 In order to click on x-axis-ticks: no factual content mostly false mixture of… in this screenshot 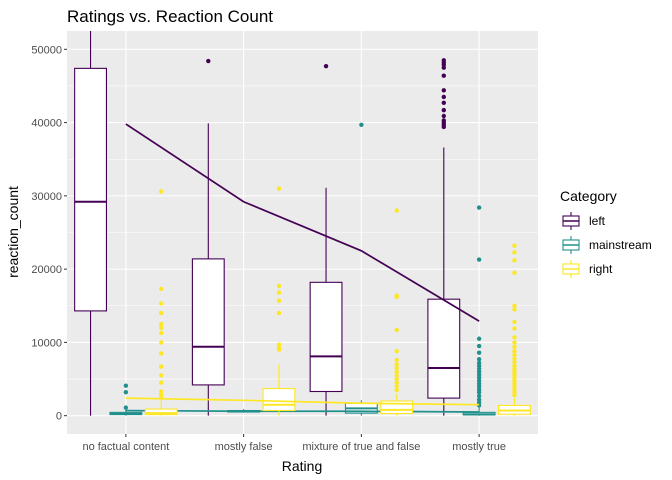, I will do `click(294, 443)`.